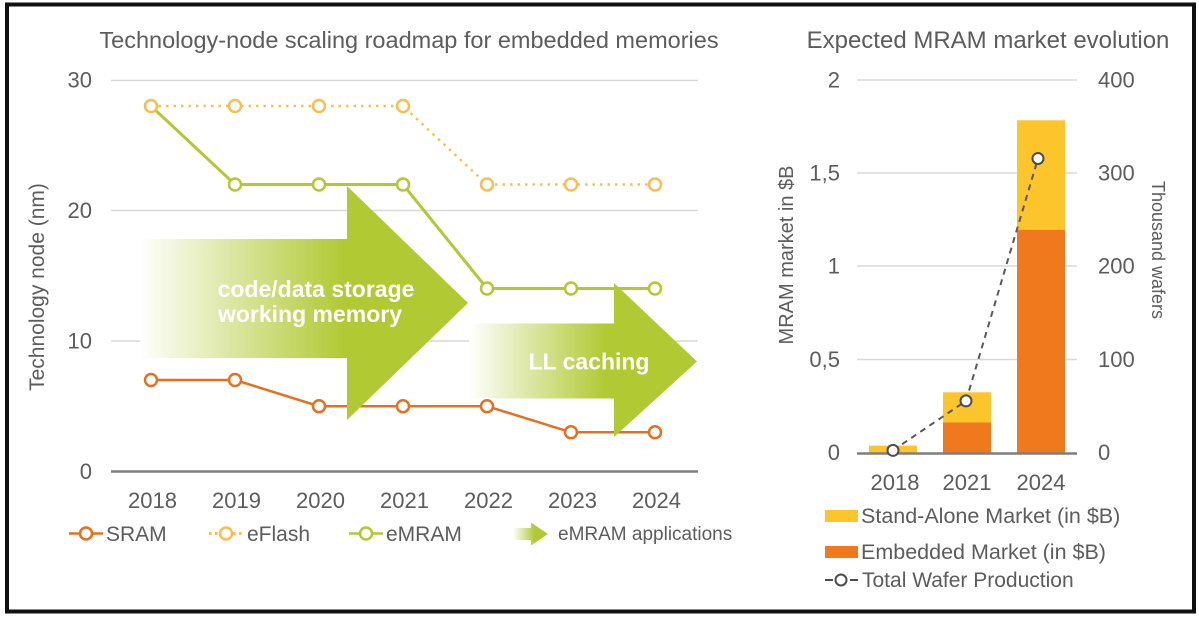 The image size is (1199, 617). Describe the element at coordinates (834, 80) in the screenshot. I see `svg-text: 2` at that location.